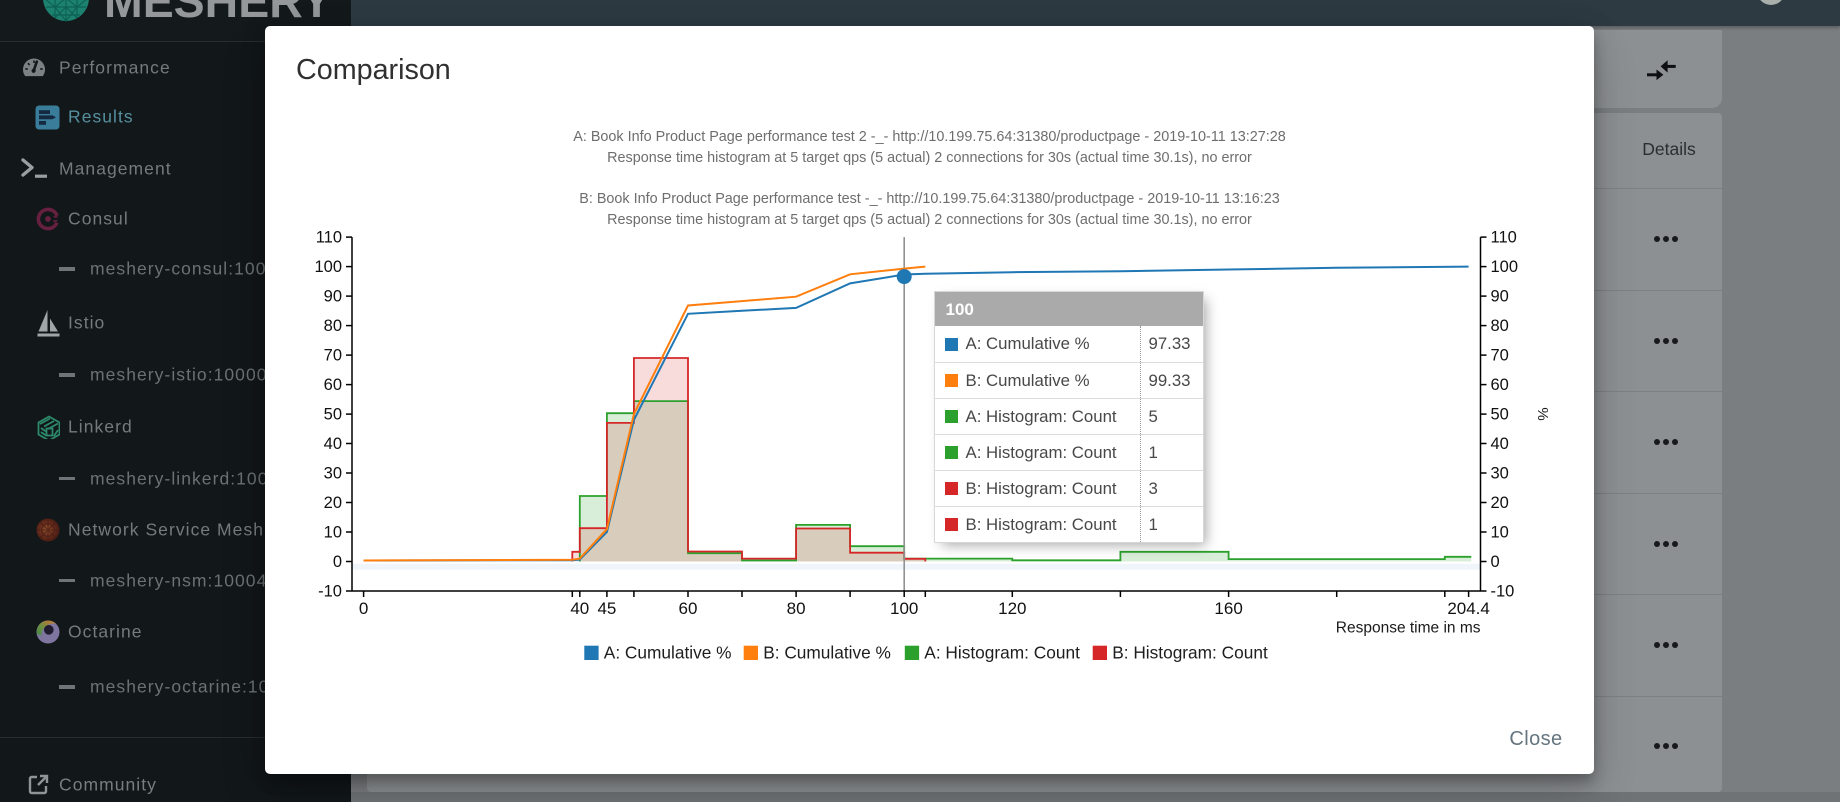 Image resolution: width=1840 pixels, height=802 pixels. What do you see at coordinates (1228, 608) in the screenshot?
I see `svg-text: 160` at bounding box center [1228, 608].